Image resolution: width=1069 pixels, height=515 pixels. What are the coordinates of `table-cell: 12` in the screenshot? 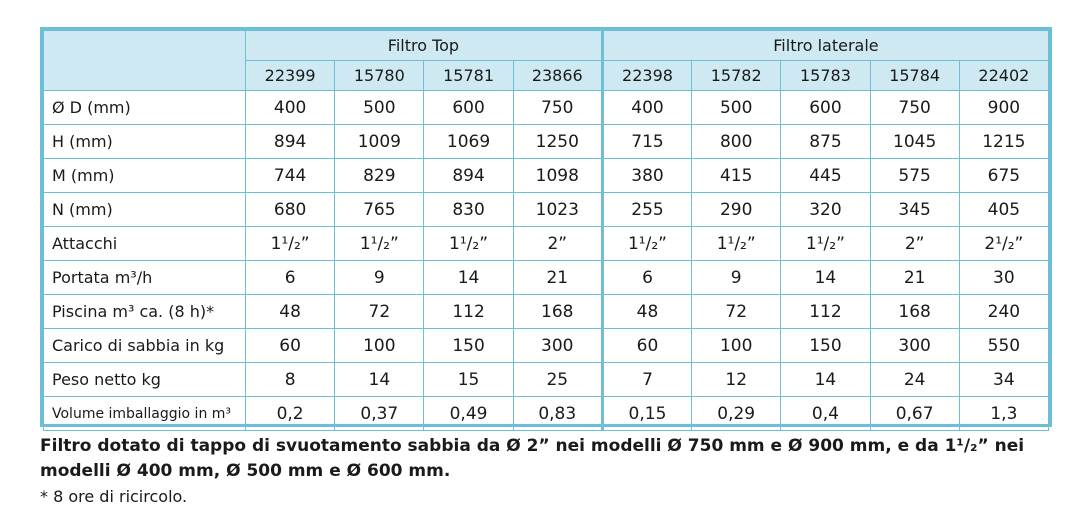 It's located at (736, 379).